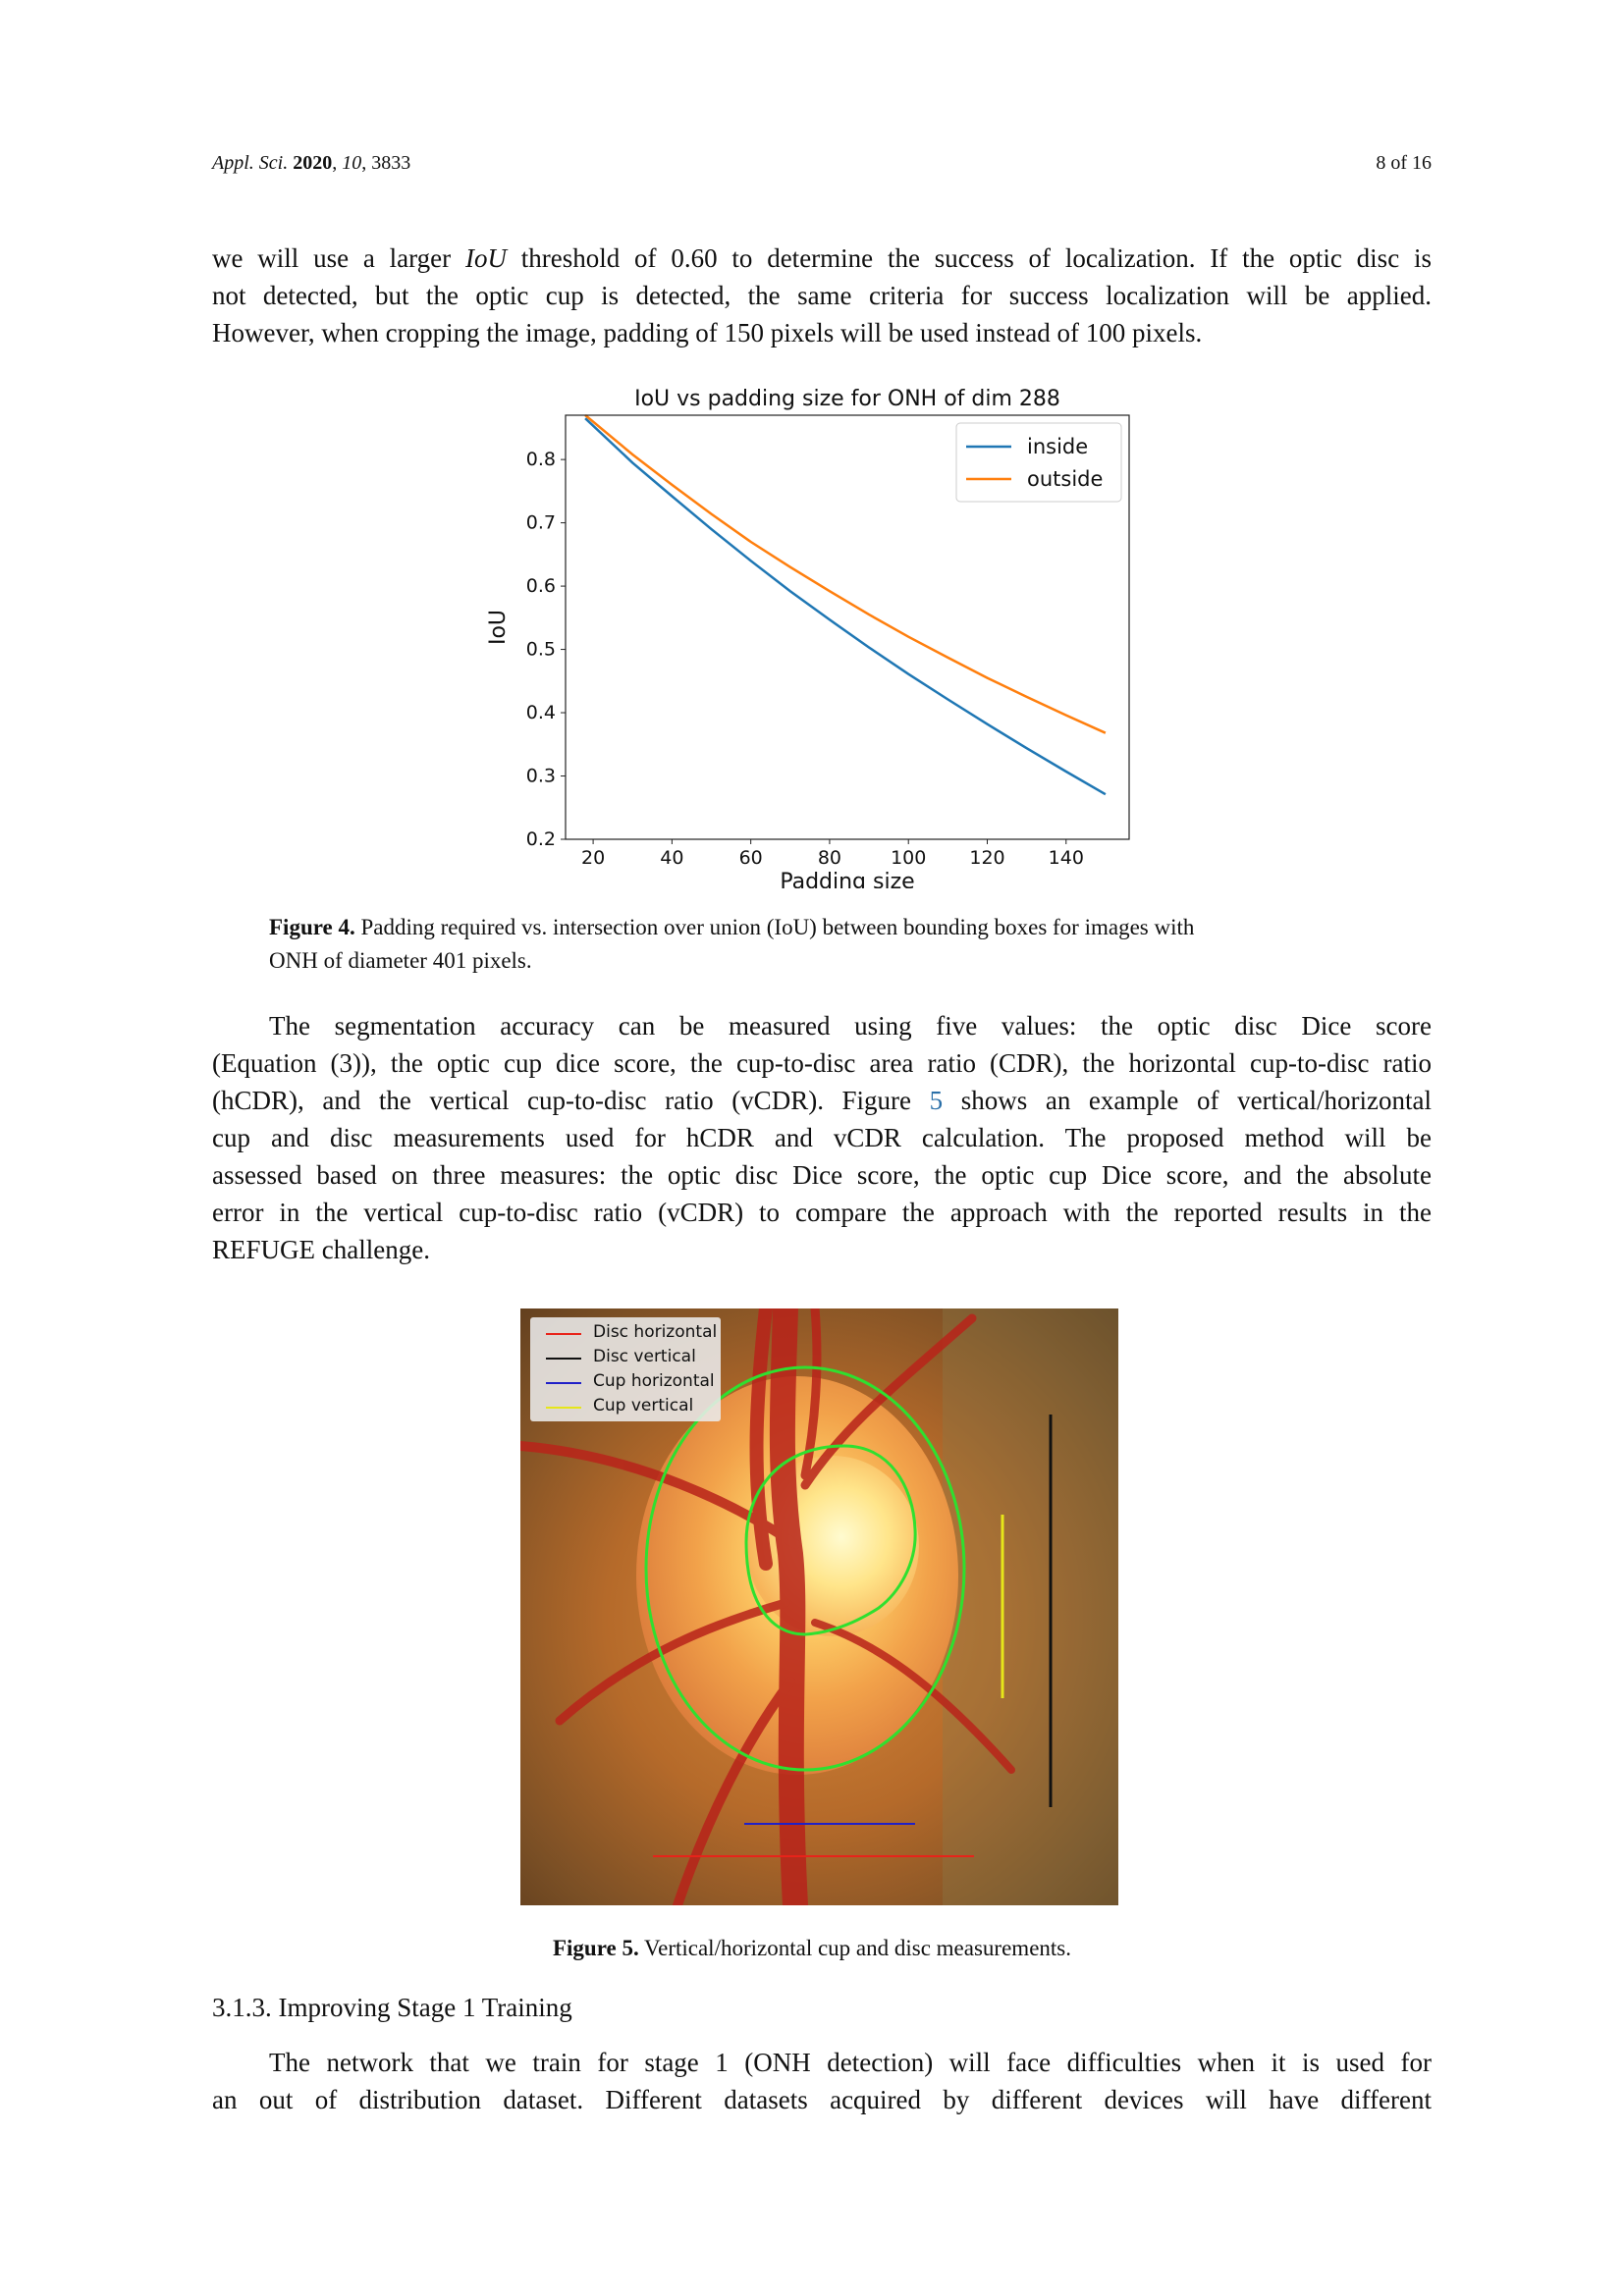 This screenshot has width=1624, height=2296. I want to click on series-line-outside, so click(845, 574).